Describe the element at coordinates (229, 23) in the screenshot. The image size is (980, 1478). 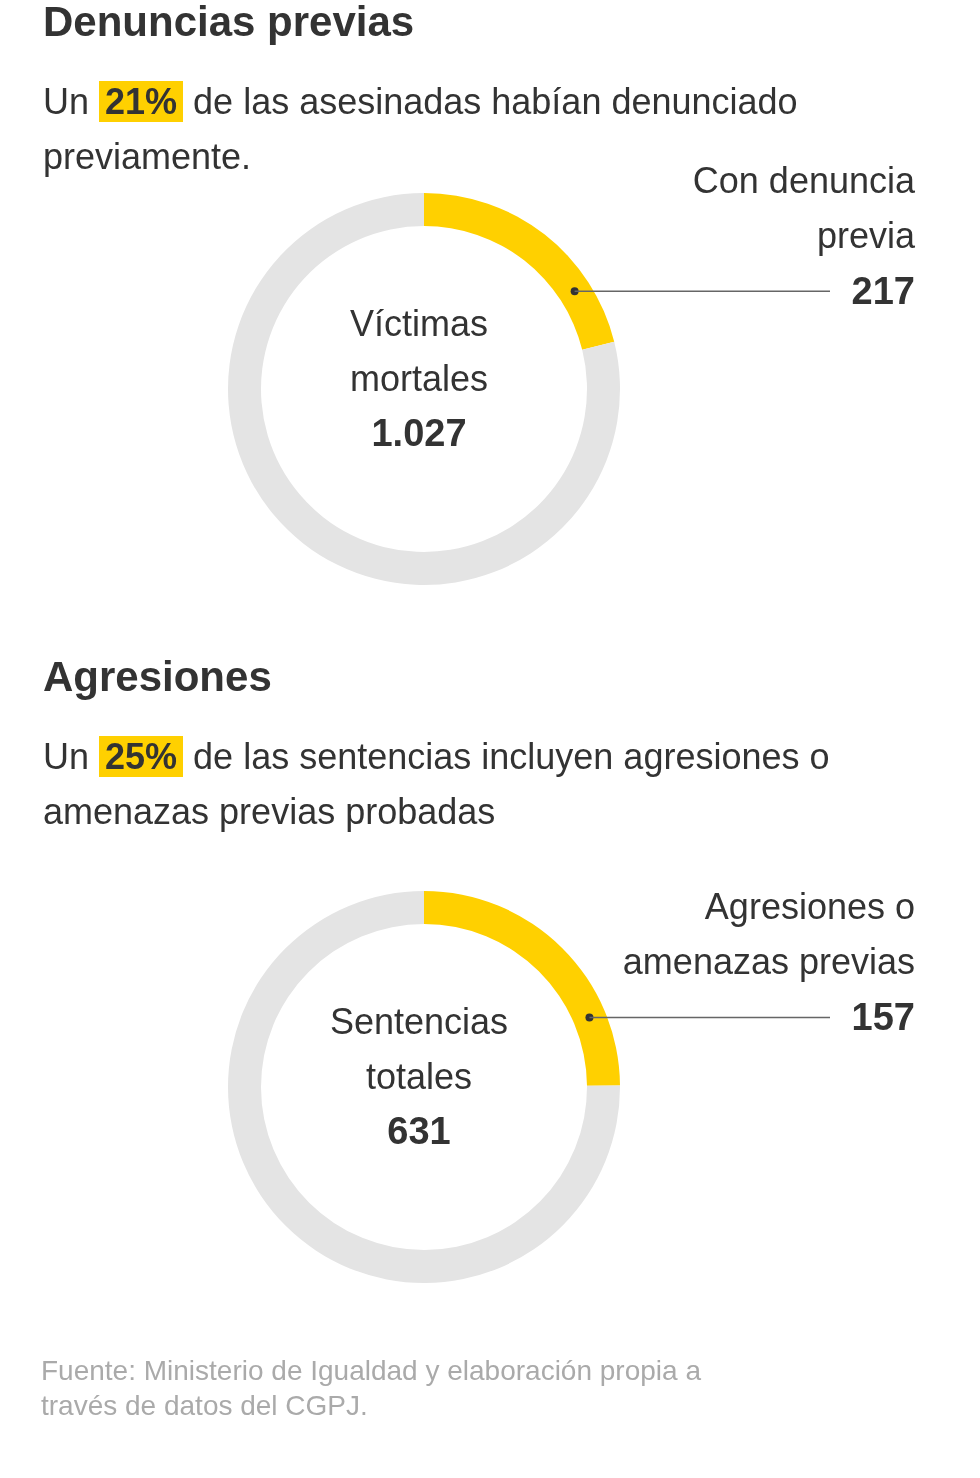
I see `chart-title: Denuncias previas` at that location.